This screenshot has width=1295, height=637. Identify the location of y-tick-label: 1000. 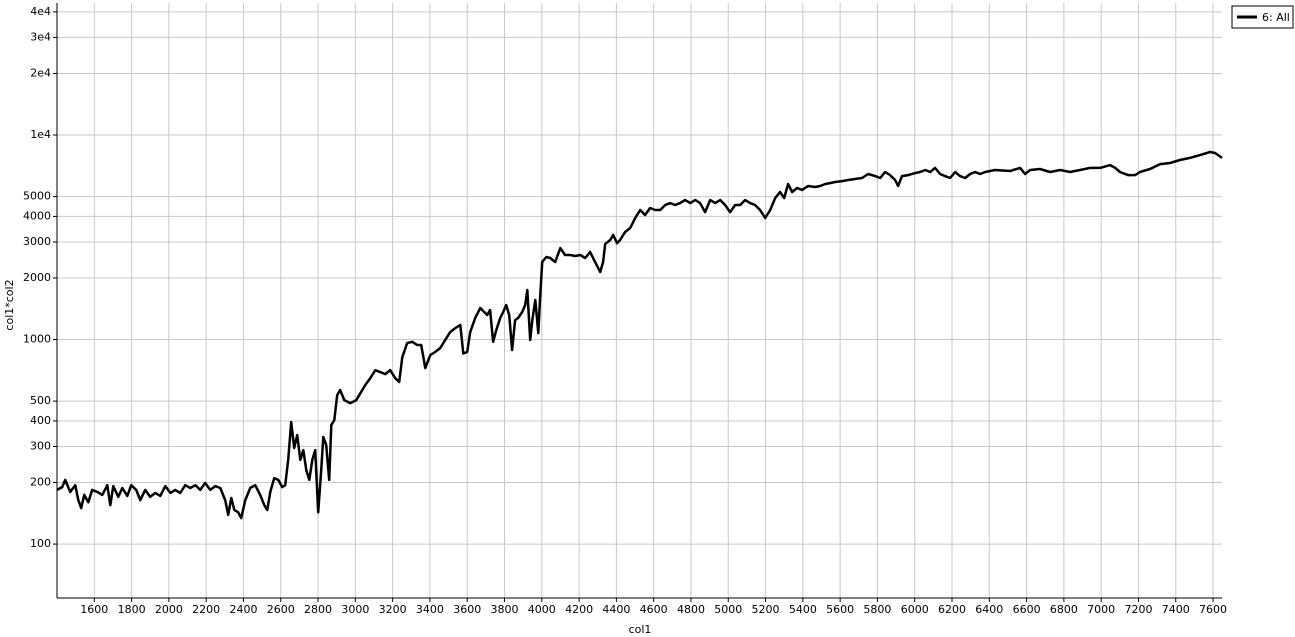
(37, 339).